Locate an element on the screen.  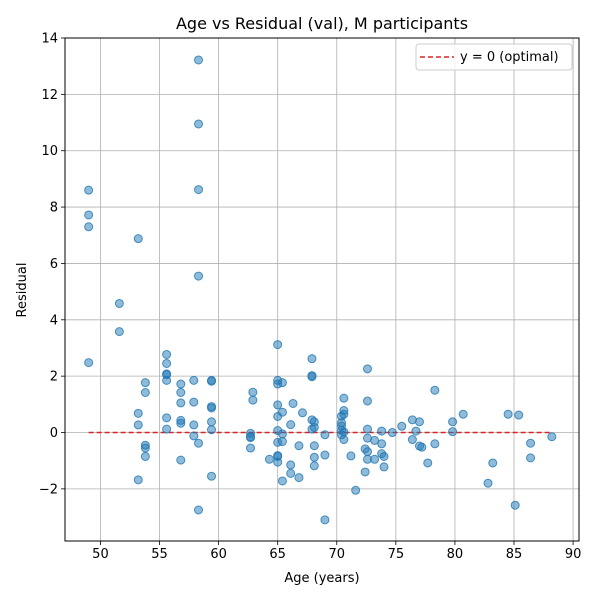
x-tick-label: 75 is located at coordinates (396, 554).